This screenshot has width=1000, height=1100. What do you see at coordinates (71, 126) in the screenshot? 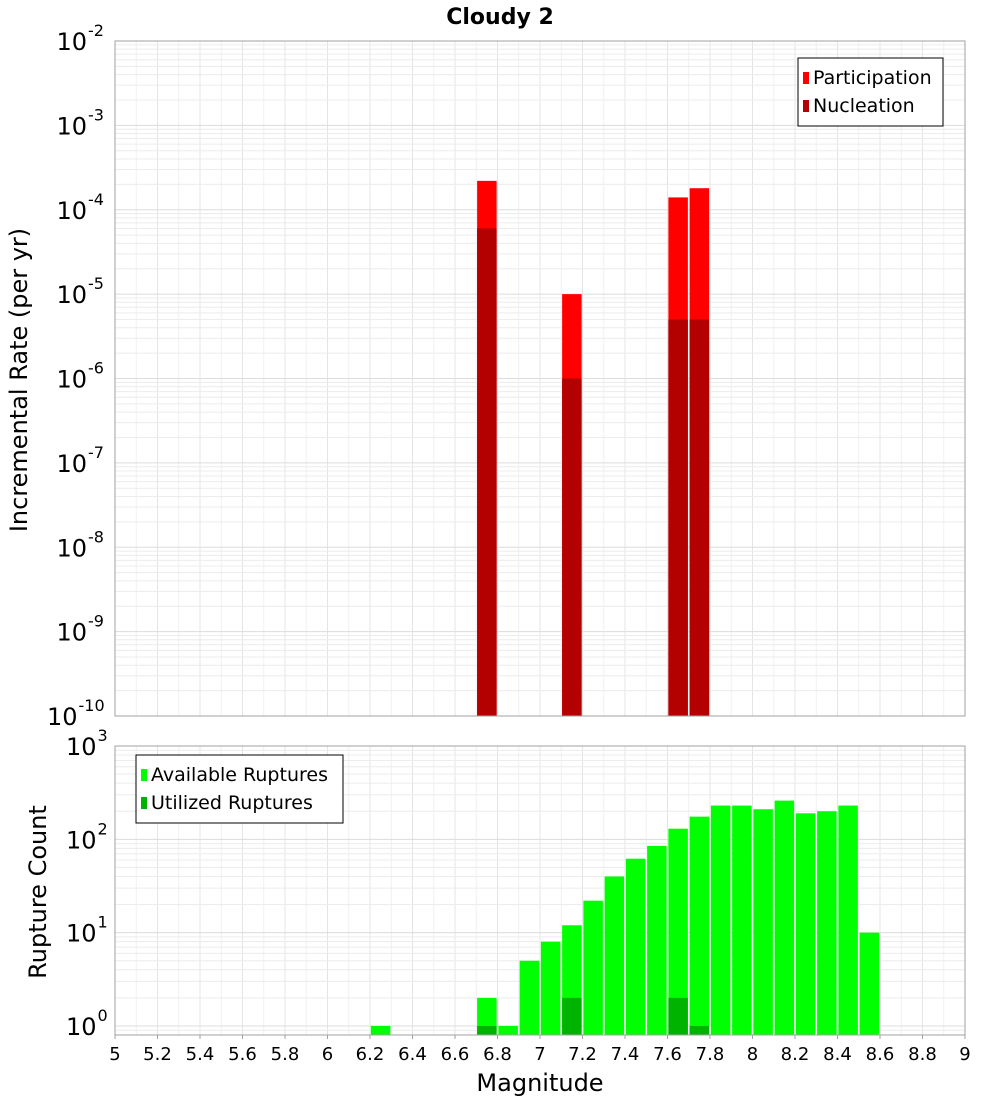
I see `rate-y-tick-label-7: 10` at bounding box center [71, 126].